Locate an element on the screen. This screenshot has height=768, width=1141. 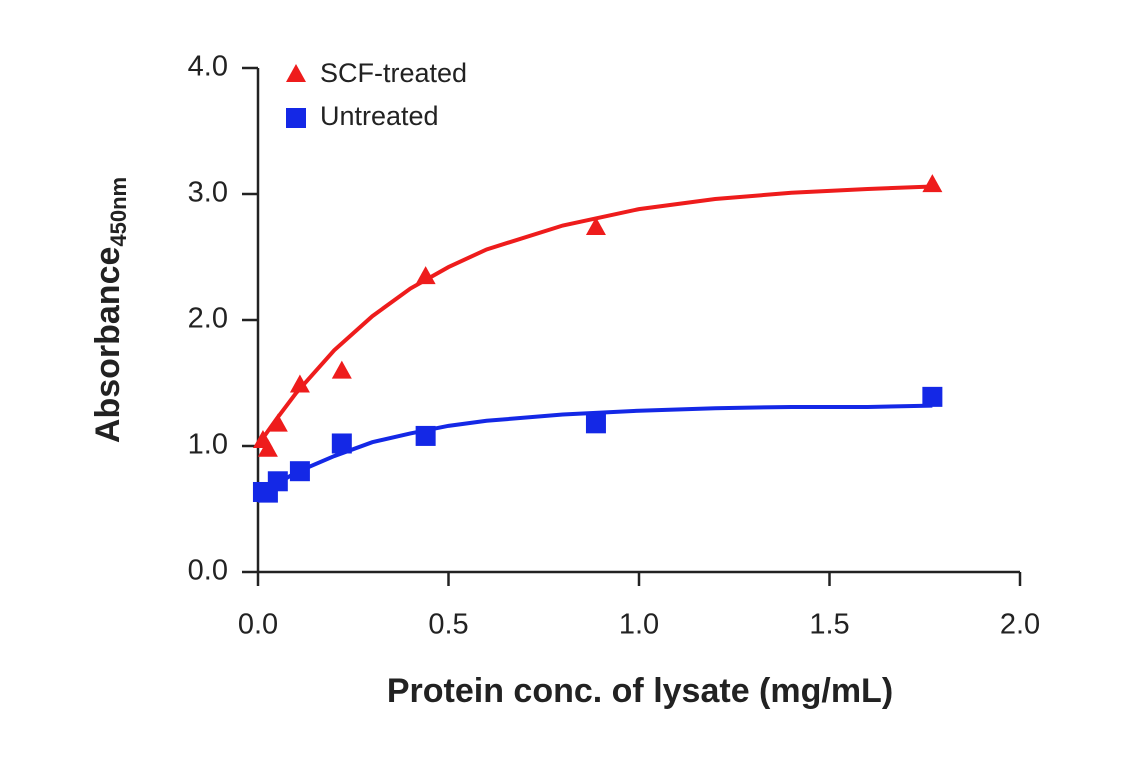
y-tick-label: 3.0 is located at coordinates (208, 193).